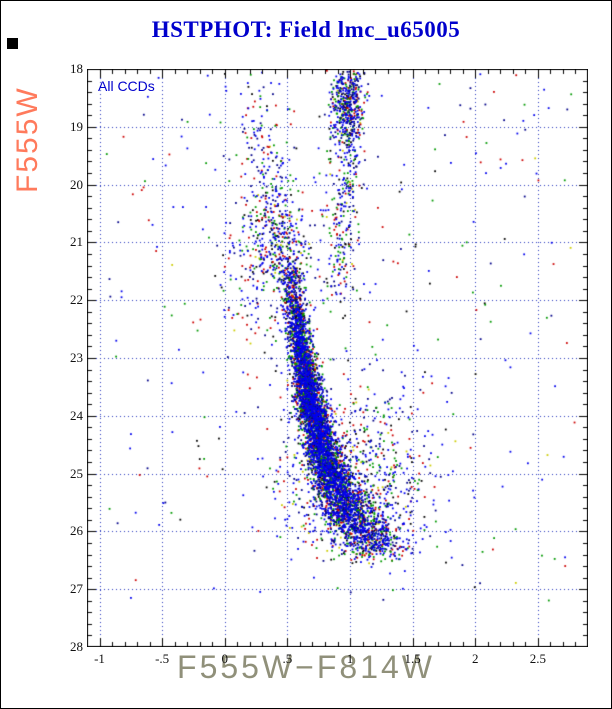 The image size is (612, 709). What do you see at coordinates (162, 658) in the screenshot?
I see `x-tick-label: -.5` at bounding box center [162, 658].